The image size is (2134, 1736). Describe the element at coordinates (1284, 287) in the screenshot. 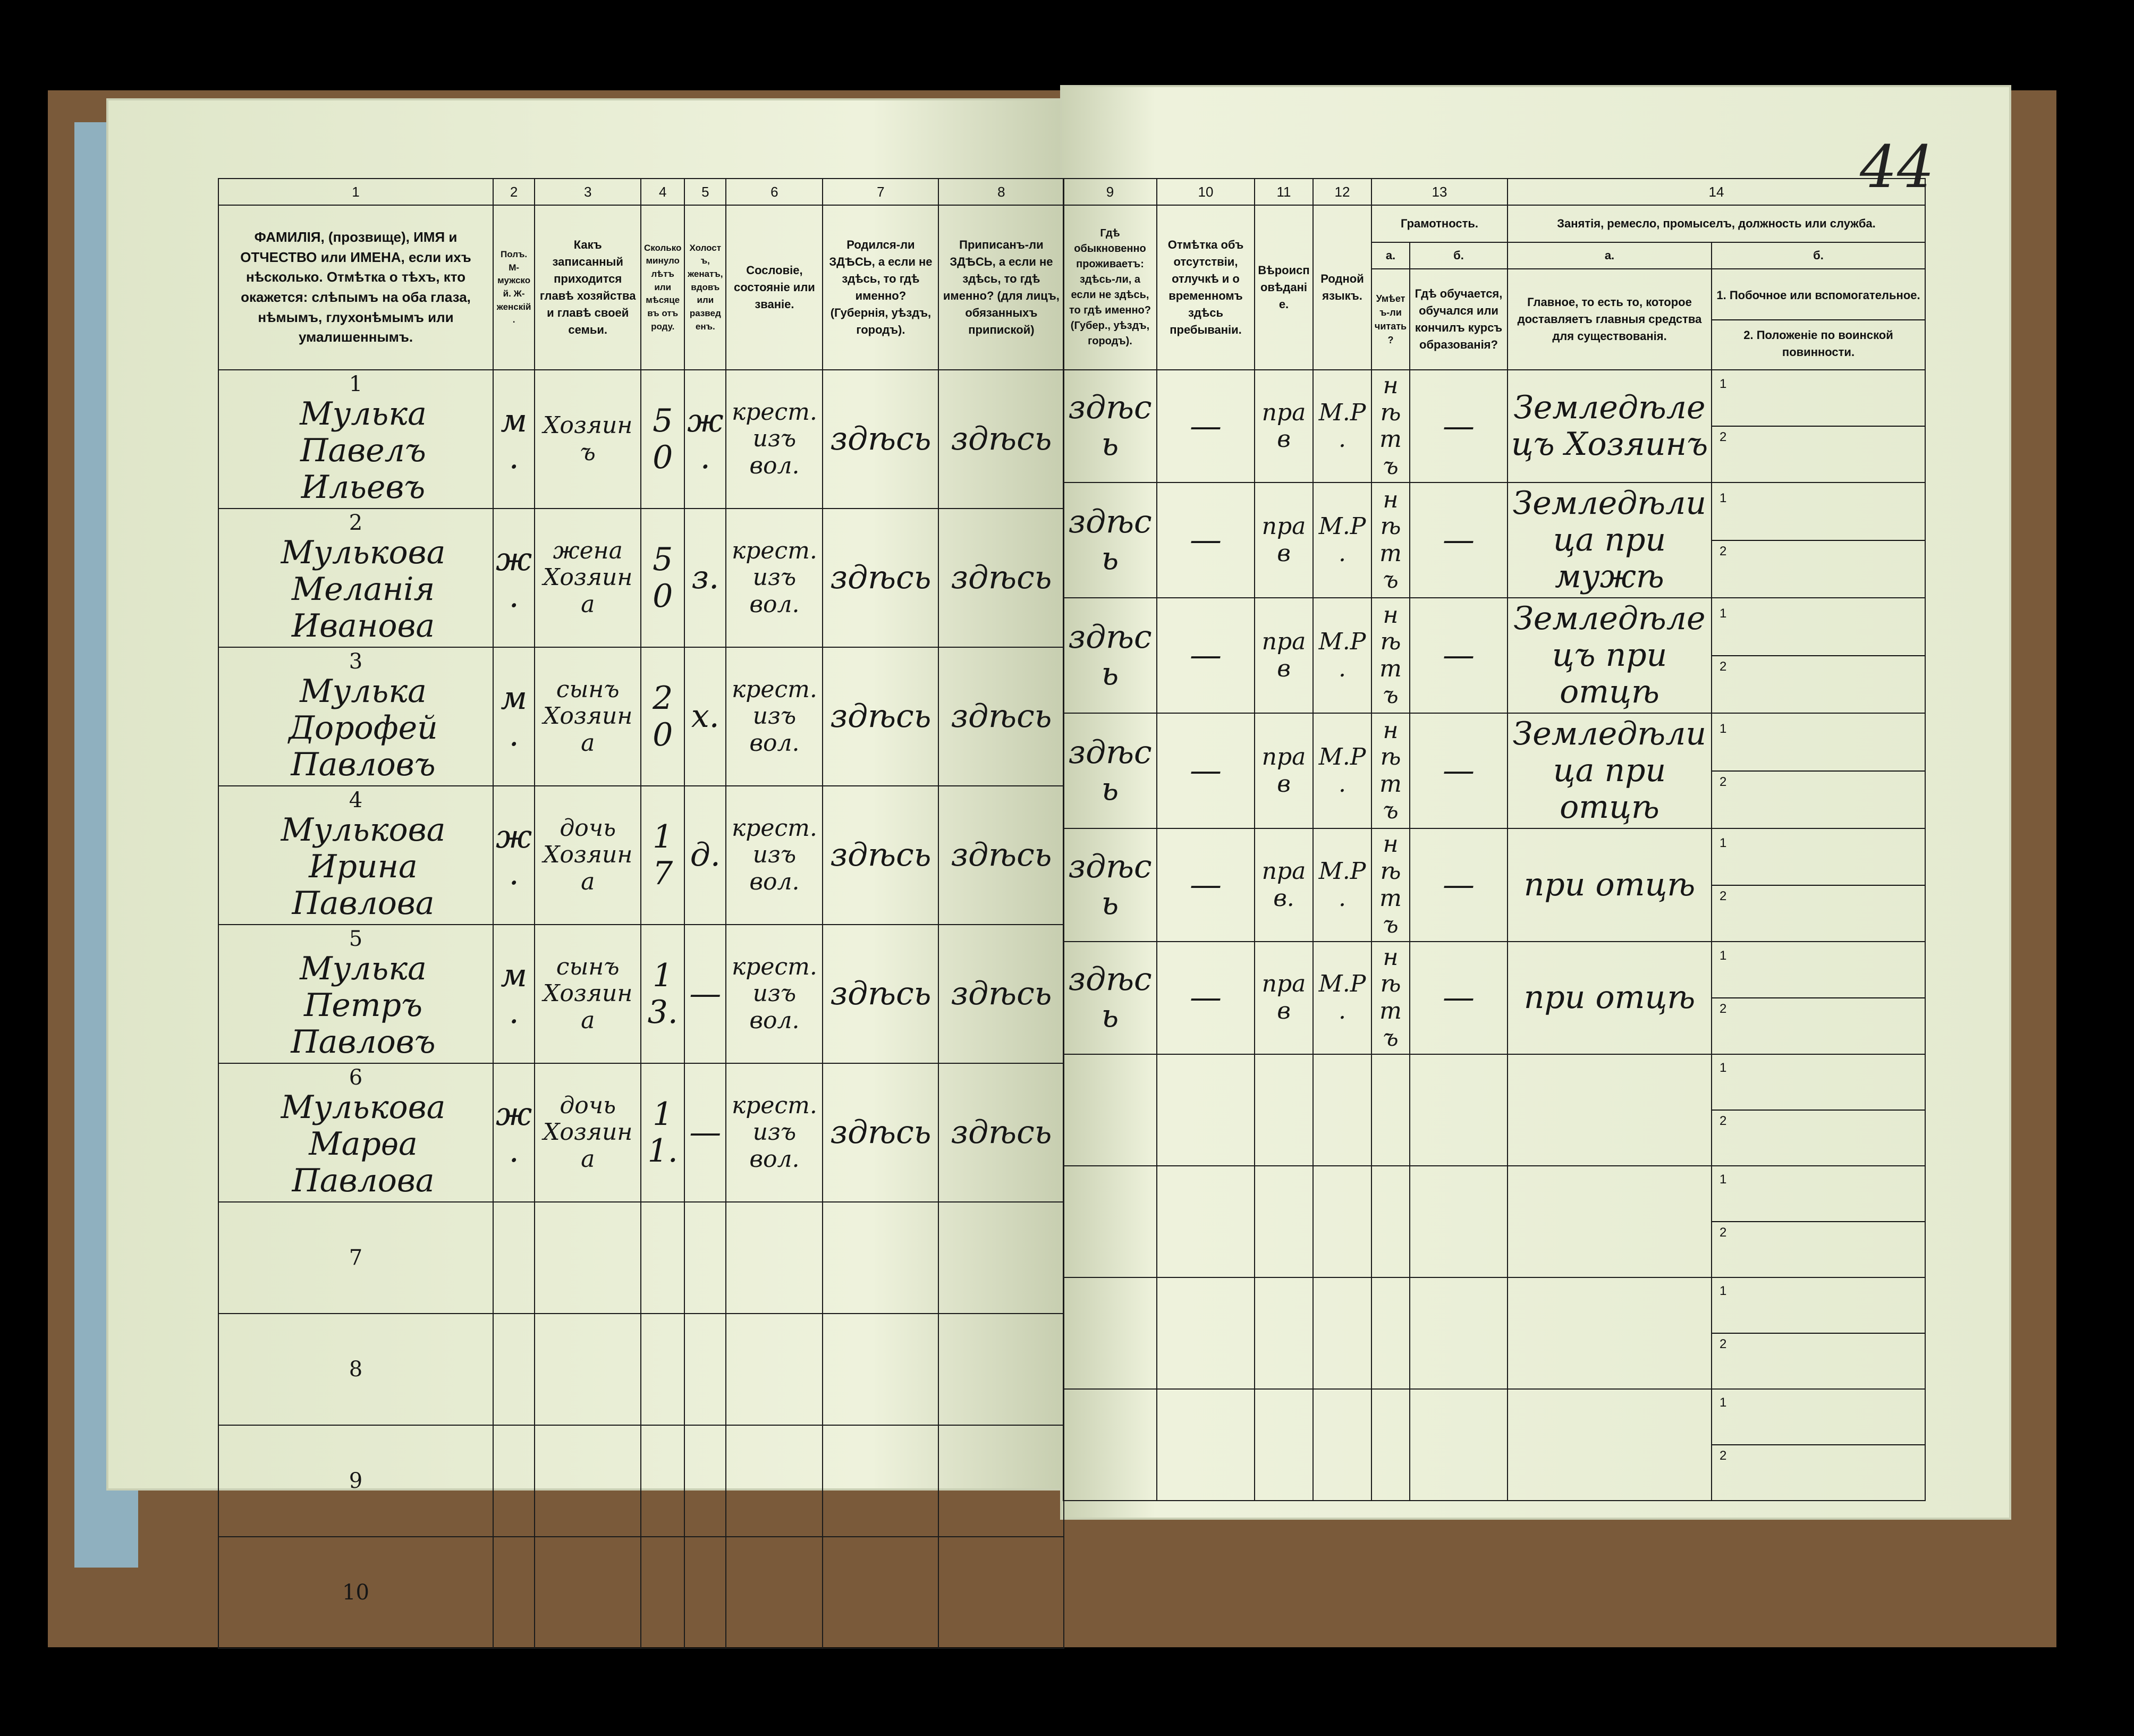

I see `header-religion: Вѣроисповѣданіе.` at that location.